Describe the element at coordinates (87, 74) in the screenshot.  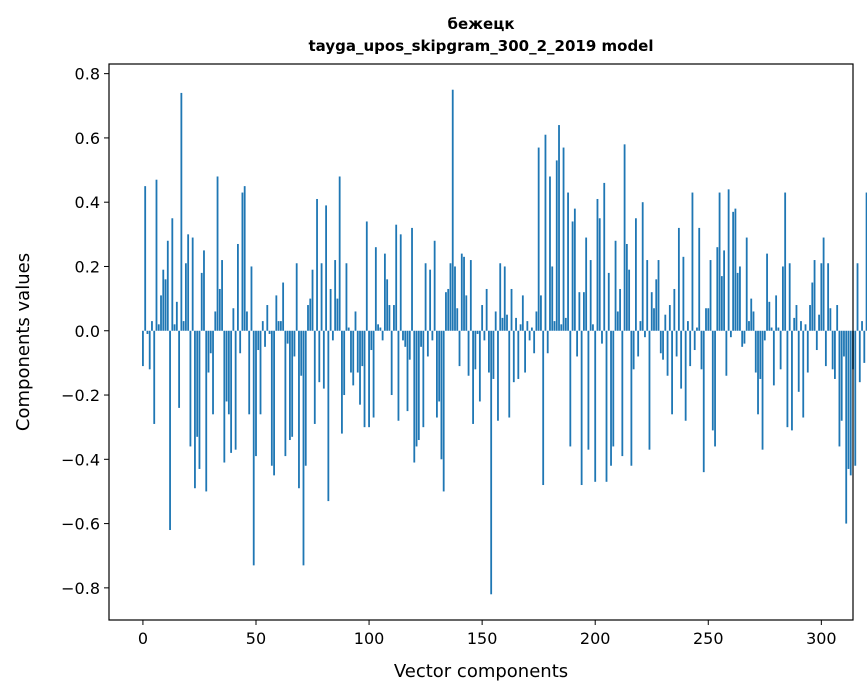
I see `y-tick-label-8: 0.8` at that location.